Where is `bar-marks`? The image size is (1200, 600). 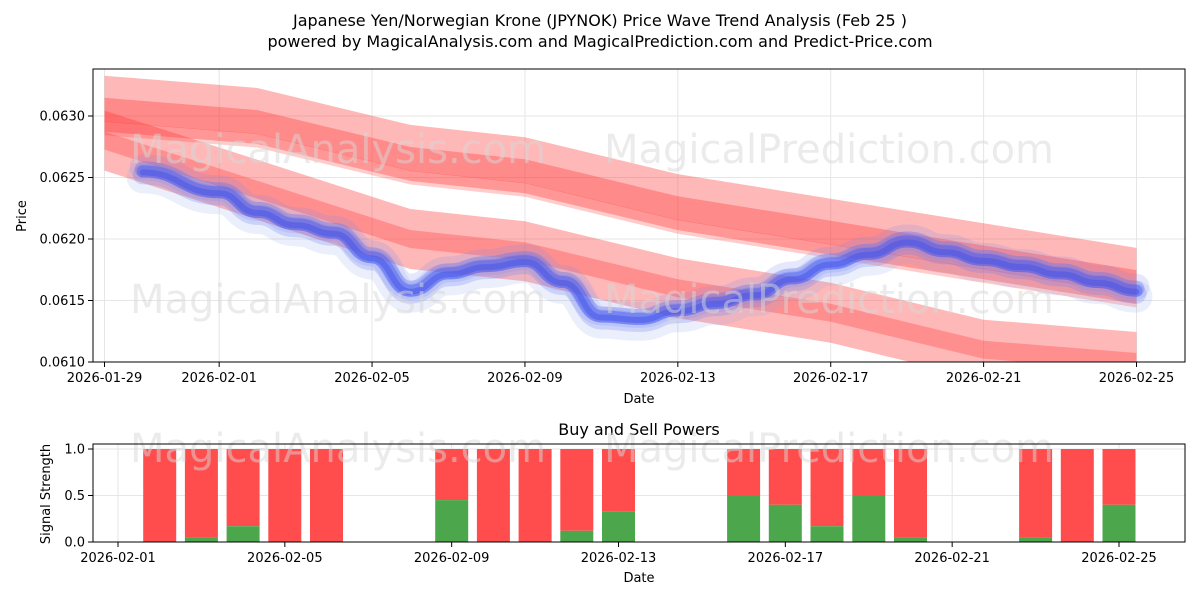
bar-marks is located at coordinates (639, 495).